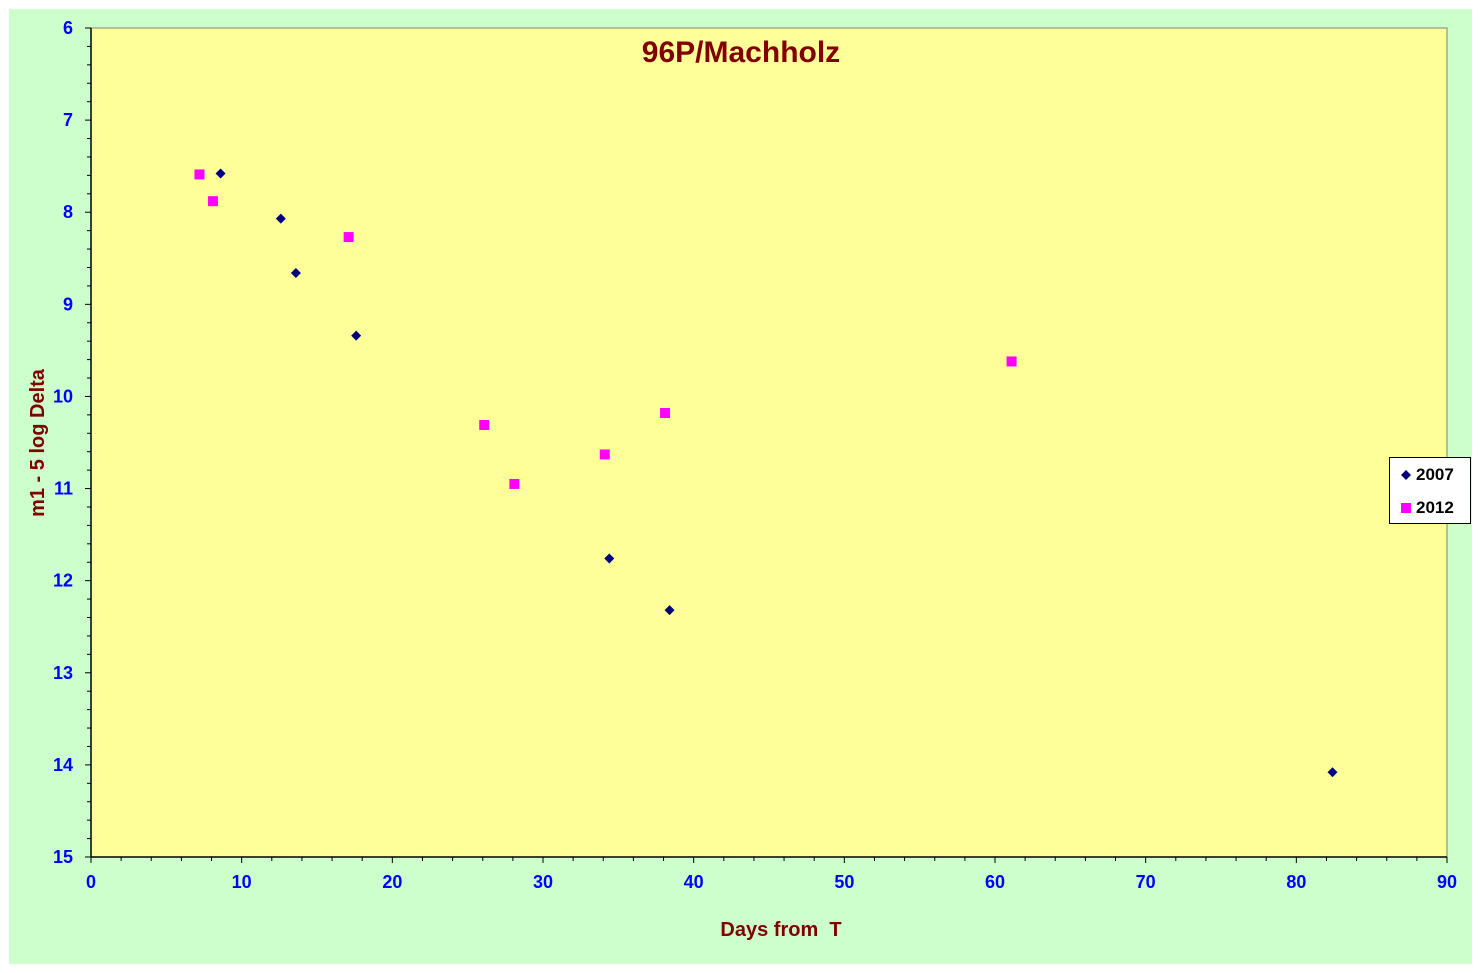 The width and height of the screenshot is (1480, 973). I want to click on y-tick-label: 8, so click(68, 212).